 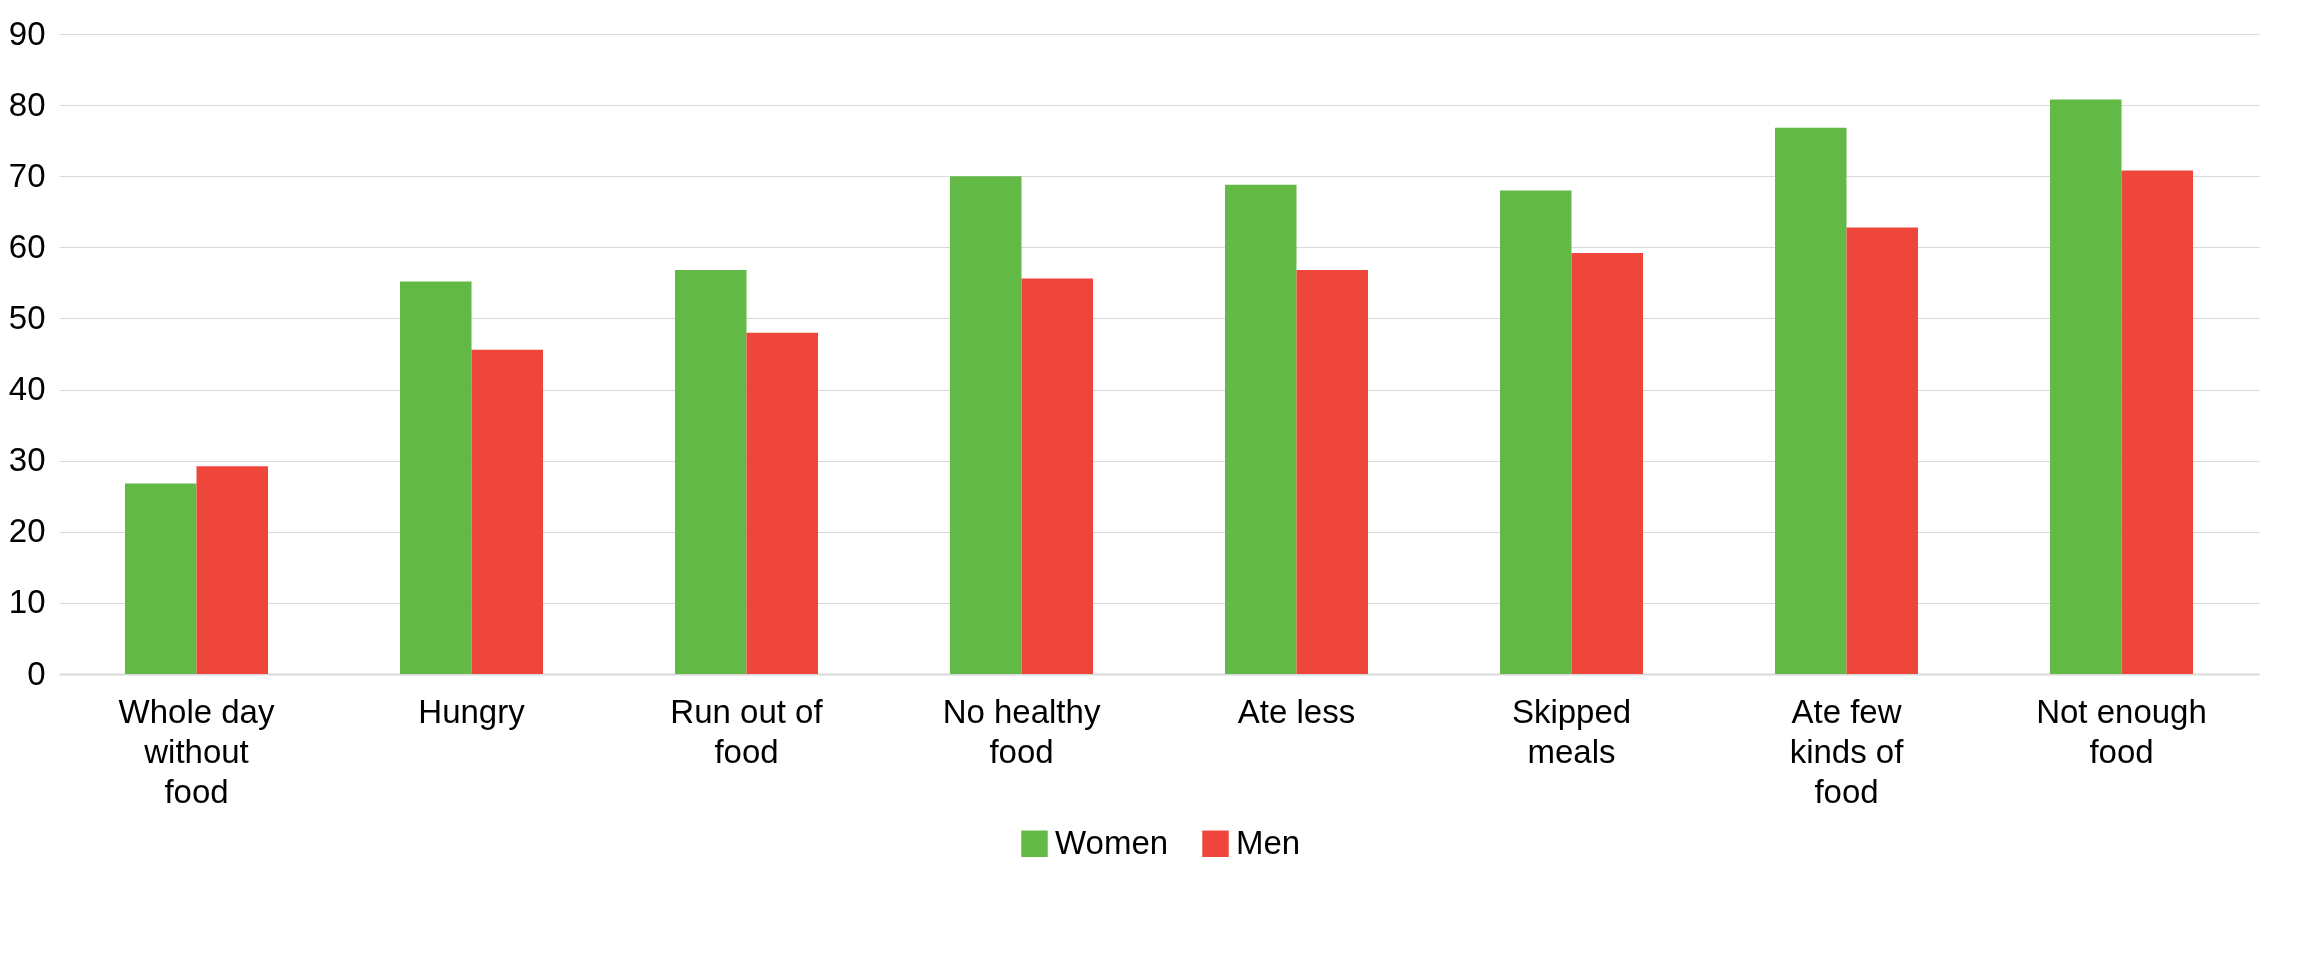 I want to click on y-tick-label: 90, so click(x=27, y=33).